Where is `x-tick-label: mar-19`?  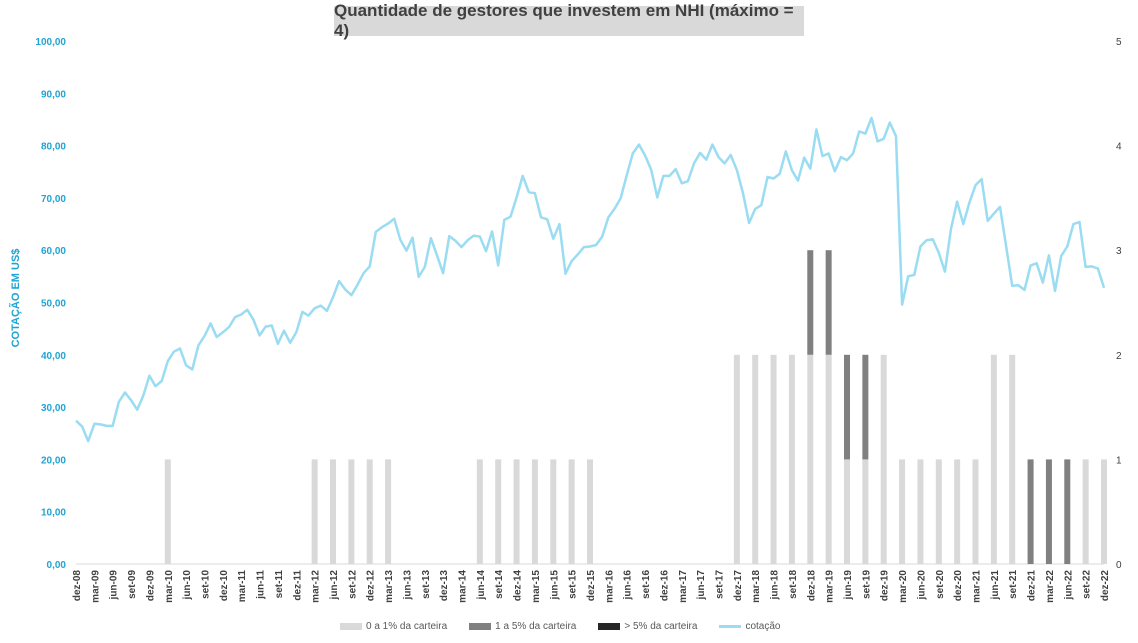 x-tick-label: mar-19 is located at coordinates (830, 586).